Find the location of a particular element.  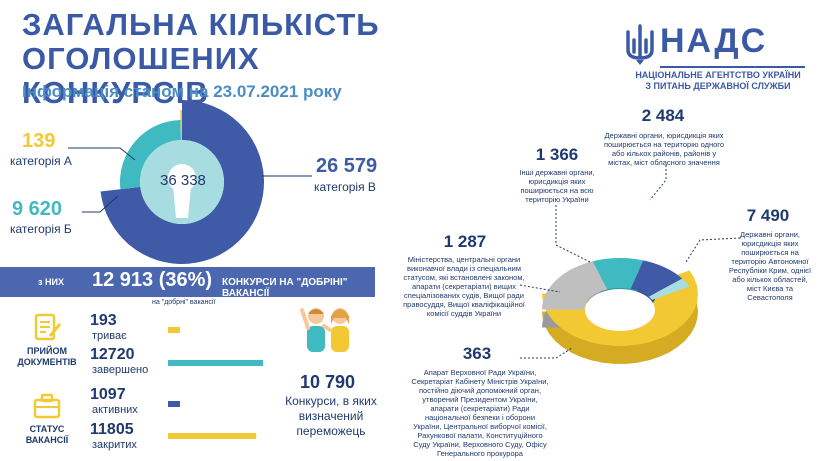

leader-seg-district is located at coordinates (658, 183).